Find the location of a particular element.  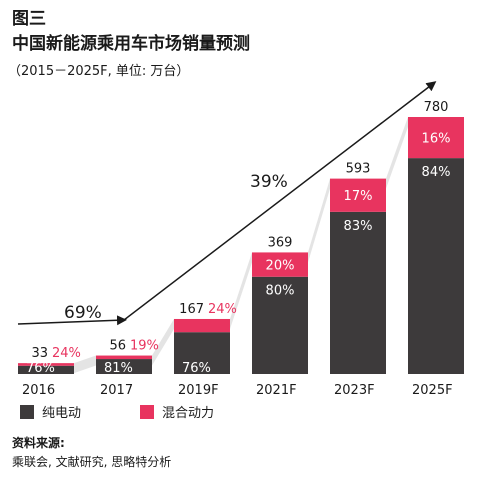

legend-swatch-hybrid is located at coordinates (147, 412).